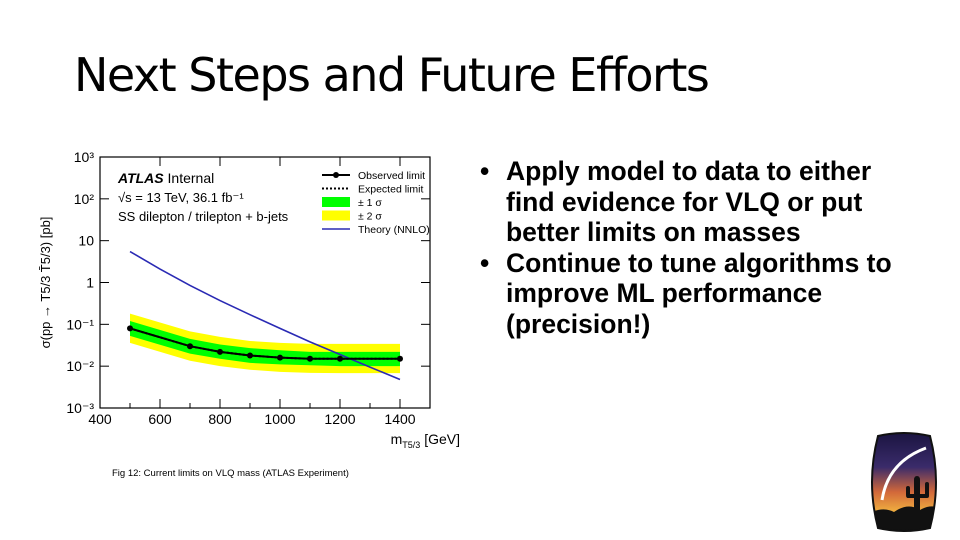 Image resolution: width=960 pixels, height=540 pixels. What do you see at coordinates (279, 419) in the screenshot?
I see `x-tick-label: 1000` at bounding box center [279, 419].